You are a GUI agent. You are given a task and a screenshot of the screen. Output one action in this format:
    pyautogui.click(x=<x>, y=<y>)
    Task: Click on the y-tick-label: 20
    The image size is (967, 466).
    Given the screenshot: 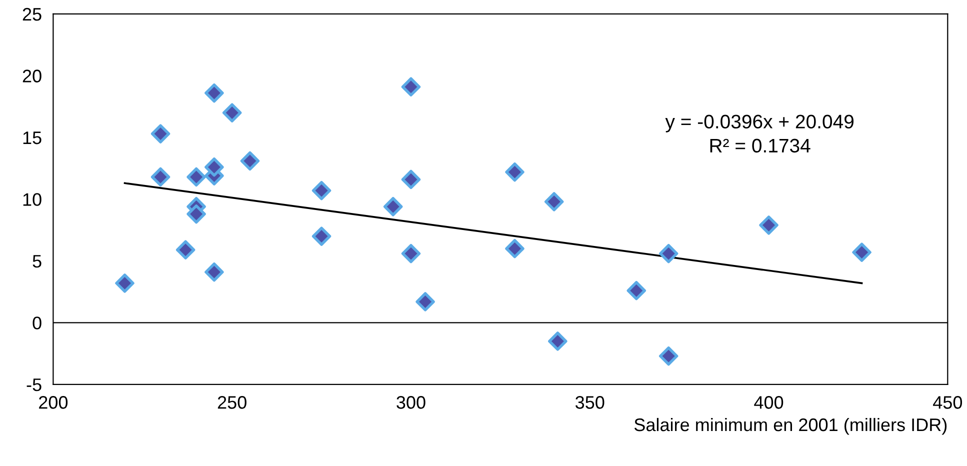 What is the action you would take?
    pyautogui.click(x=32, y=76)
    